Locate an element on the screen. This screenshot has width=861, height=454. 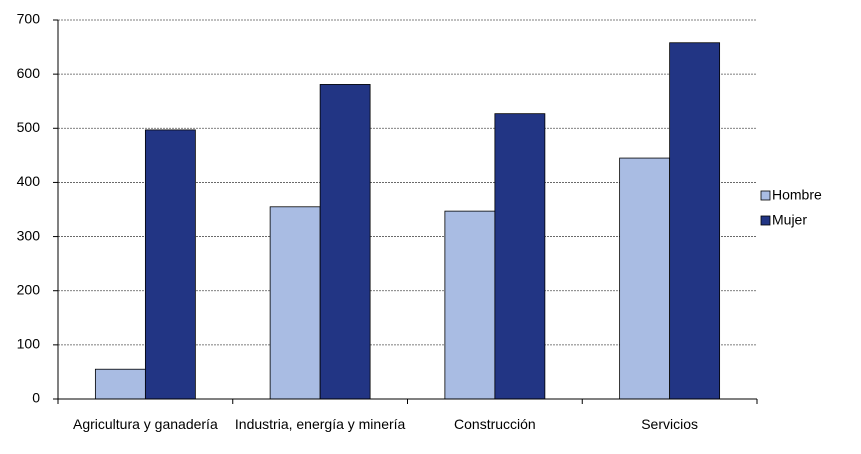
x-tick-label: Servicios is located at coordinates (670, 424).